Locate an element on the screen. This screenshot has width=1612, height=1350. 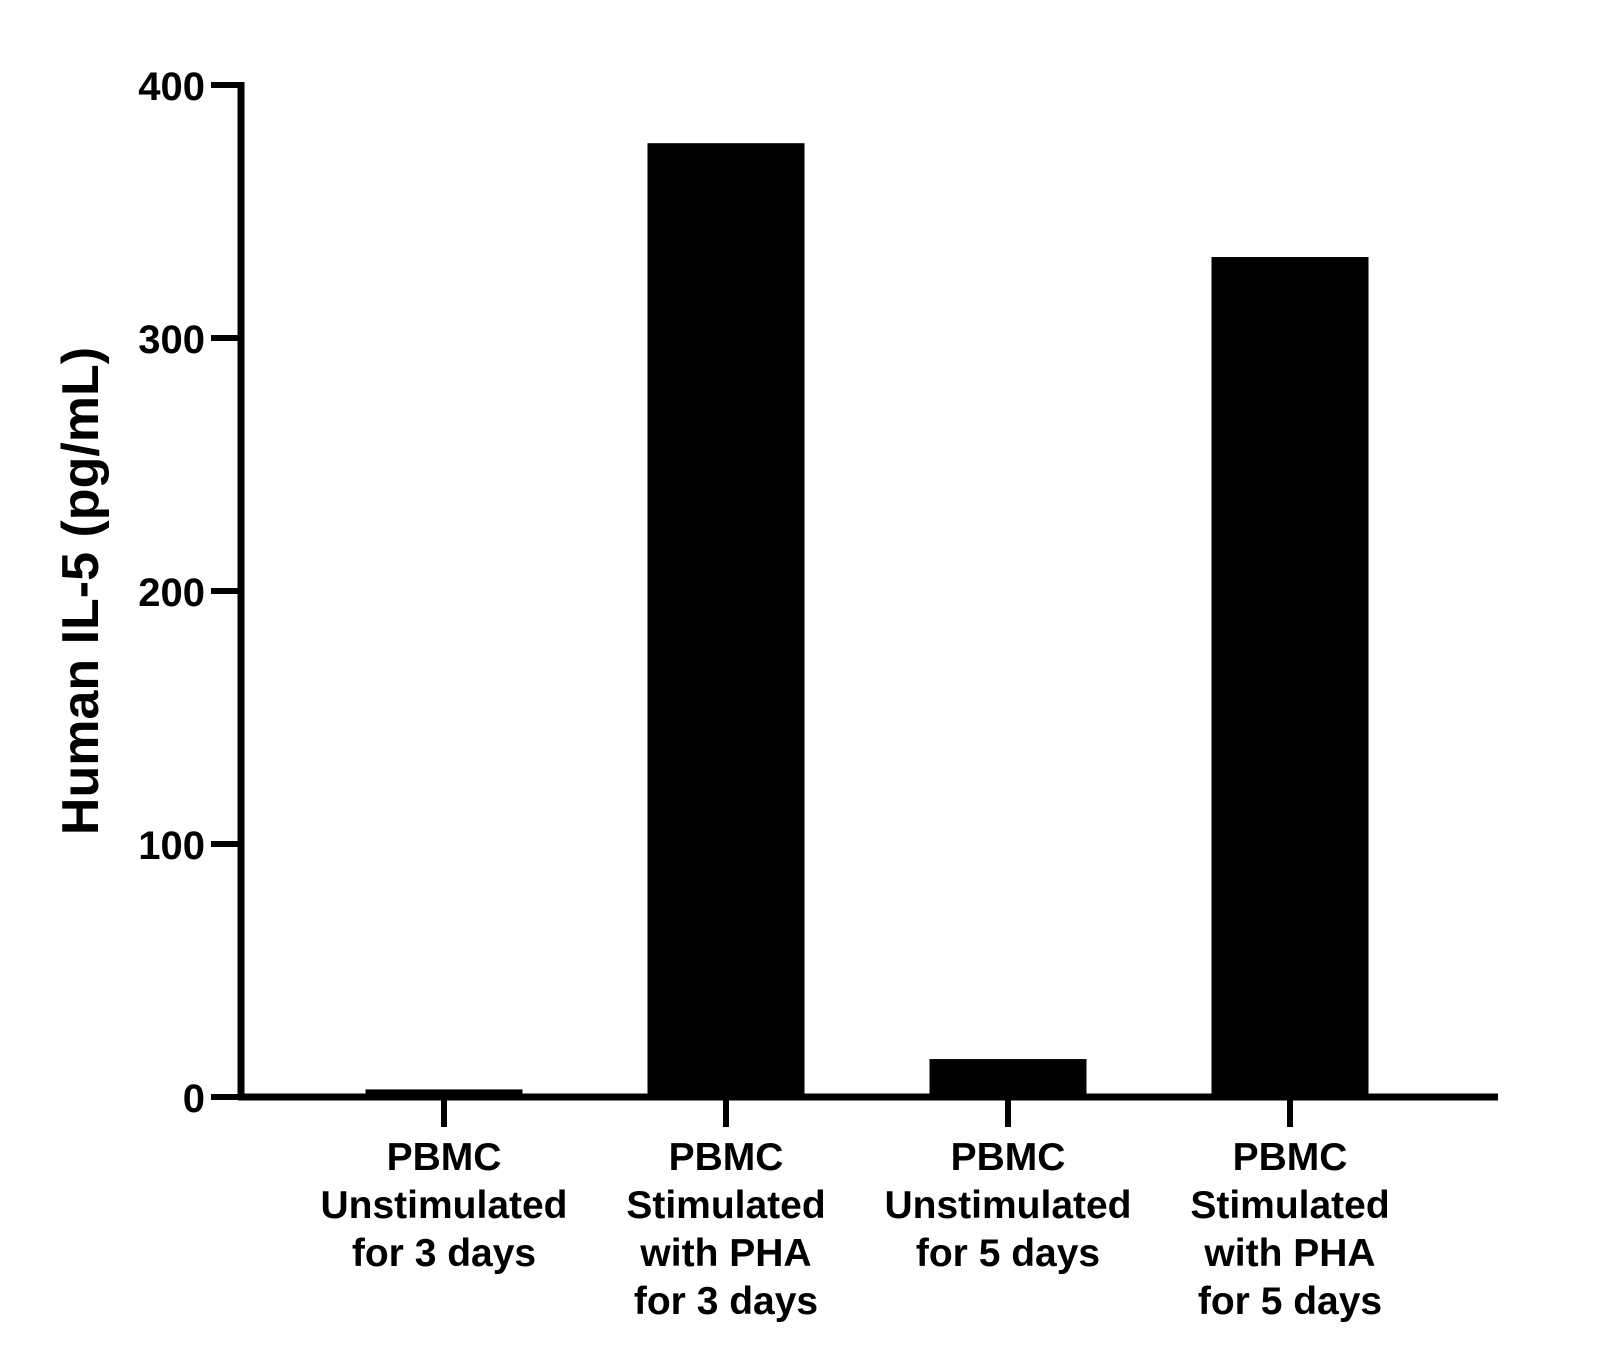
y-tick-label: 400 is located at coordinates (171, 87).